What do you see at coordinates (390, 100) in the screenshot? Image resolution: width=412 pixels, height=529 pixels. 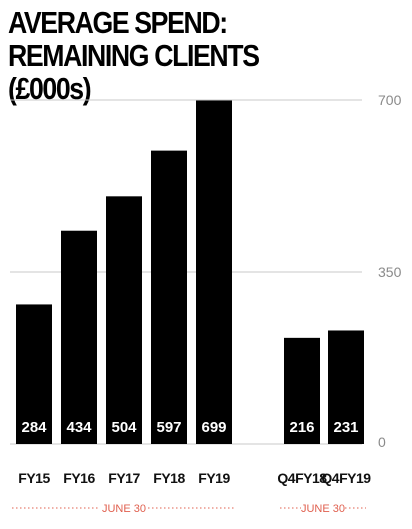 I see `y-tick-label: 700` at bounding box center [390, 100].